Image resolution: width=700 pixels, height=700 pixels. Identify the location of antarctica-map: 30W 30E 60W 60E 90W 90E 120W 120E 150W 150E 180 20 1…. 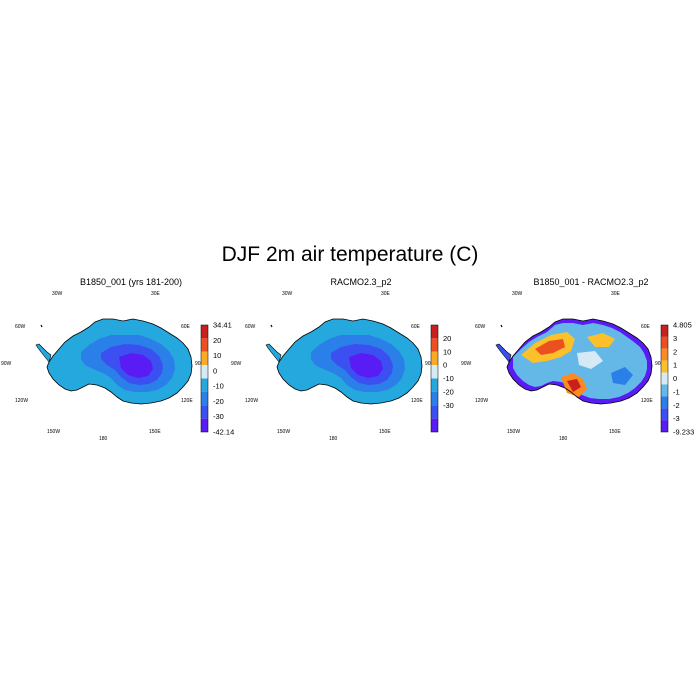
(342, 366).